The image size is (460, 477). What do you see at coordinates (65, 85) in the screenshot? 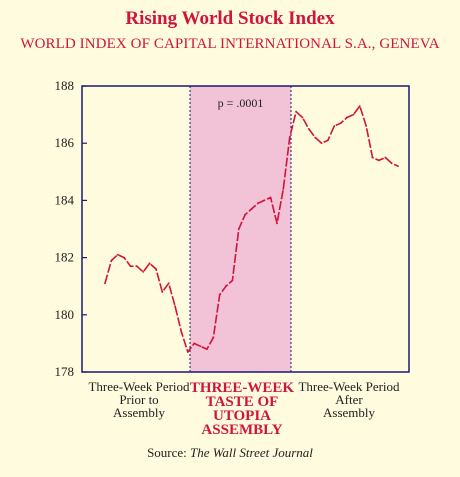
I see `y-tick-label: 188` at bounding box center [65, 85].